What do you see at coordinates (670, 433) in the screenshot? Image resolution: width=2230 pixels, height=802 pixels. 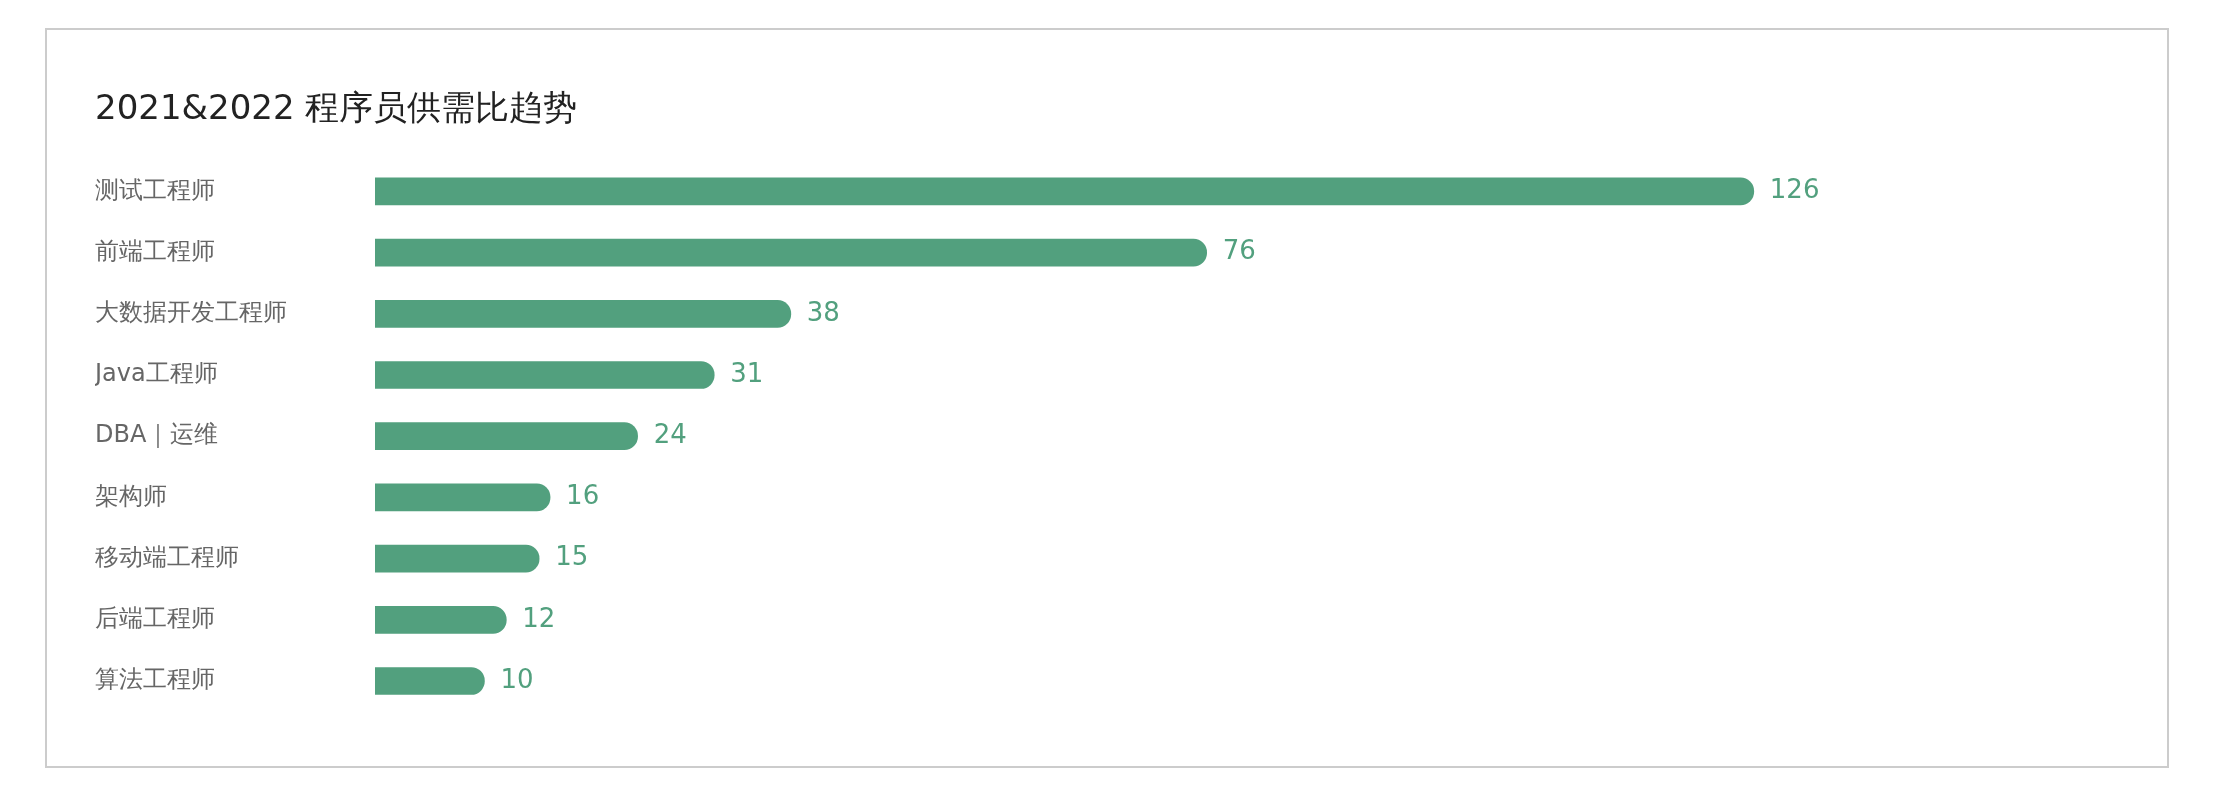 I see `data-label: 24` at bounding box center [670, 433].